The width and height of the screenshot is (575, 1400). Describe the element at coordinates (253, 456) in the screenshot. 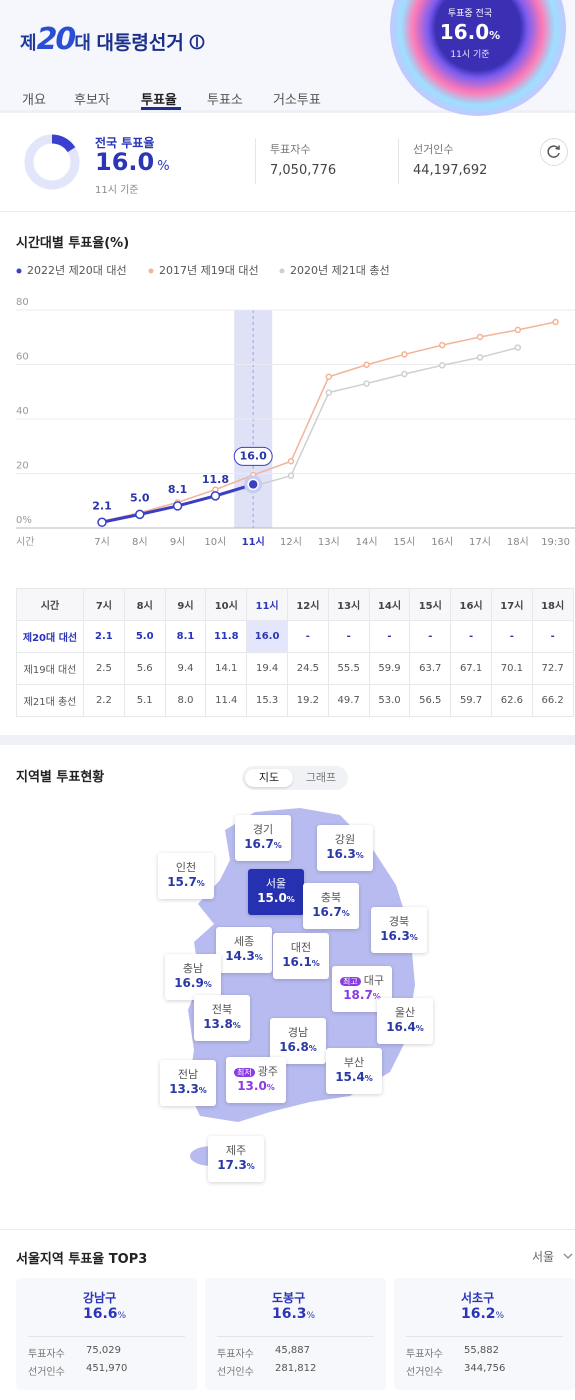

I see `value-label-box` at that location.